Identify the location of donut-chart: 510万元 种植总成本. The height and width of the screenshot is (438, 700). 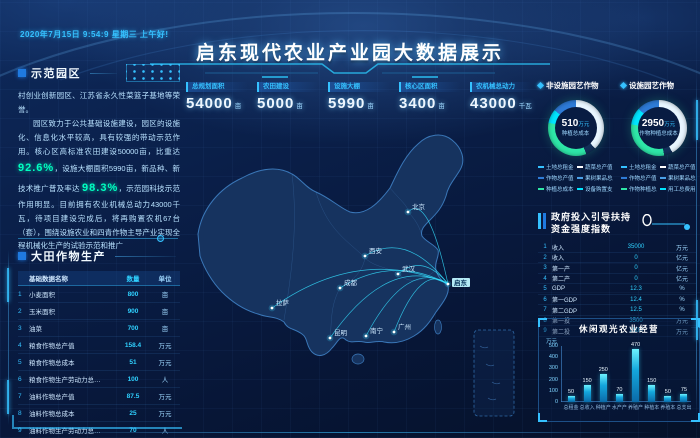
(575, 128).